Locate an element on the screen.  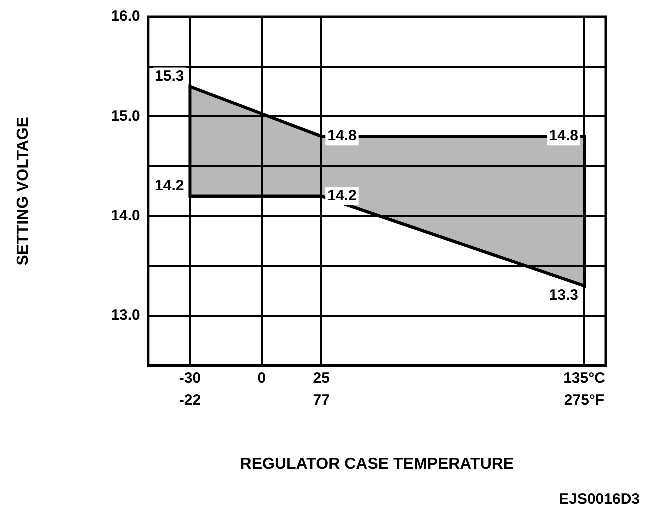
y-tick-label: 13.0 is located at coordinates (125, 315).